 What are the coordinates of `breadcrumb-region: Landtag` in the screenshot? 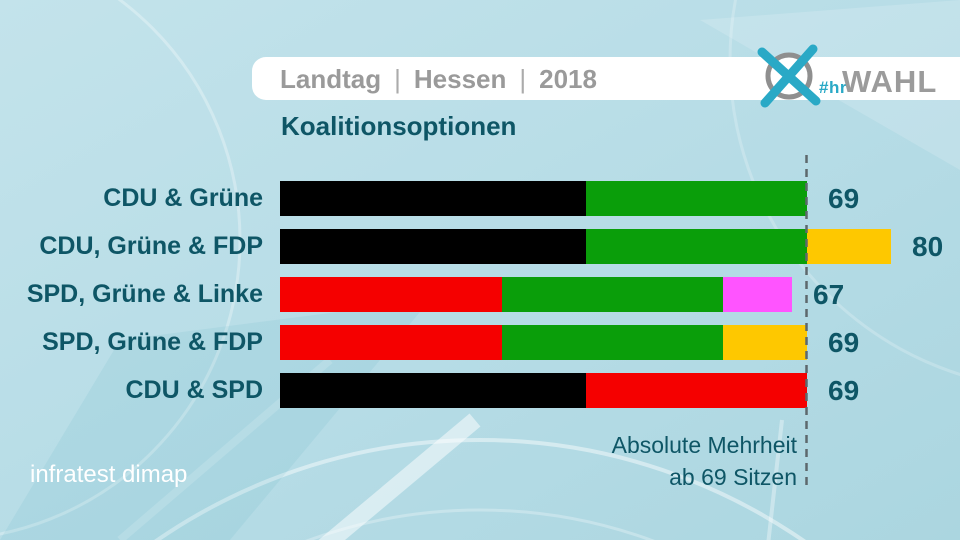 It's located at (331, 79).